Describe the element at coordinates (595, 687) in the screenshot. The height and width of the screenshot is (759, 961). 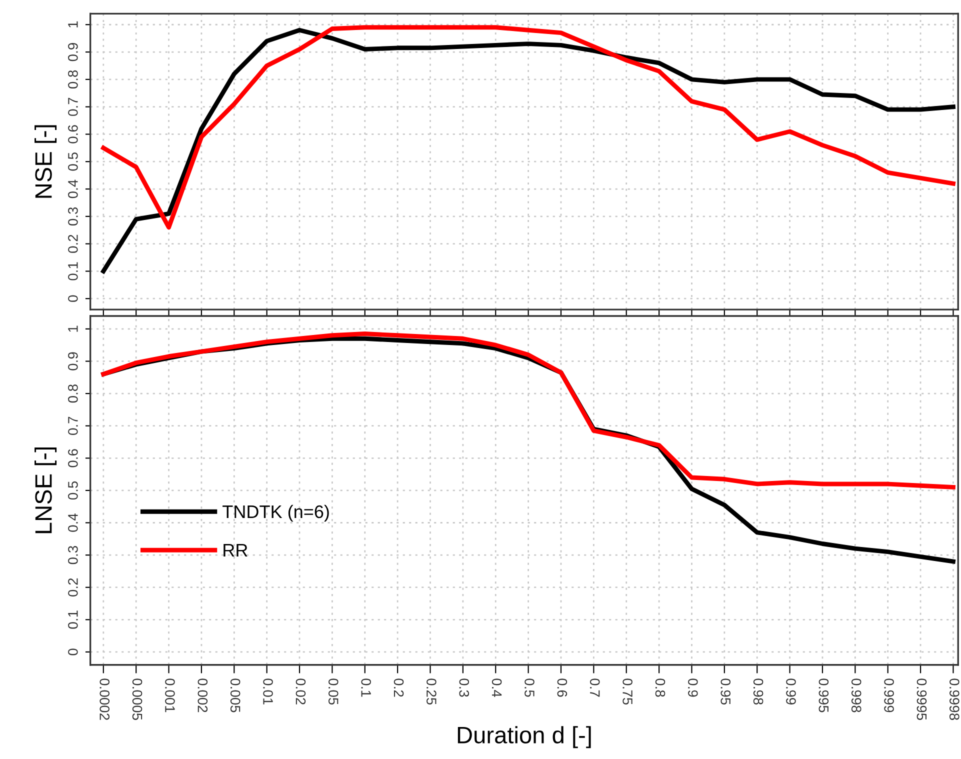
I see `x-tick-label: 0.7` at that location.